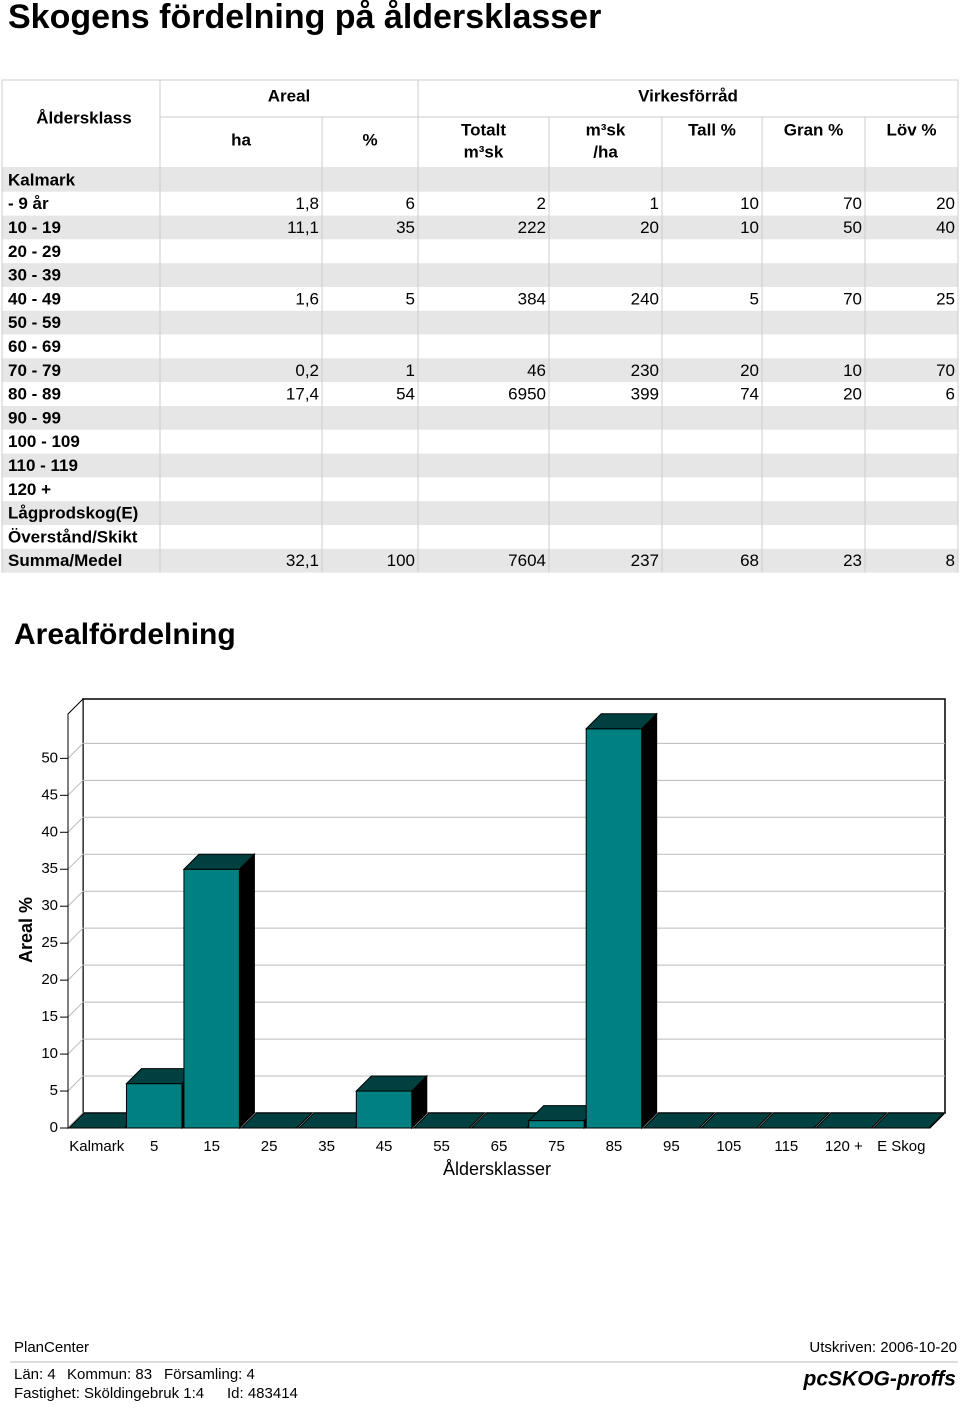 This screenshot has width=960, height=1409. Describe the element at coordinates (950, 560) in the screenshot. I see `cell: 8` at that location.